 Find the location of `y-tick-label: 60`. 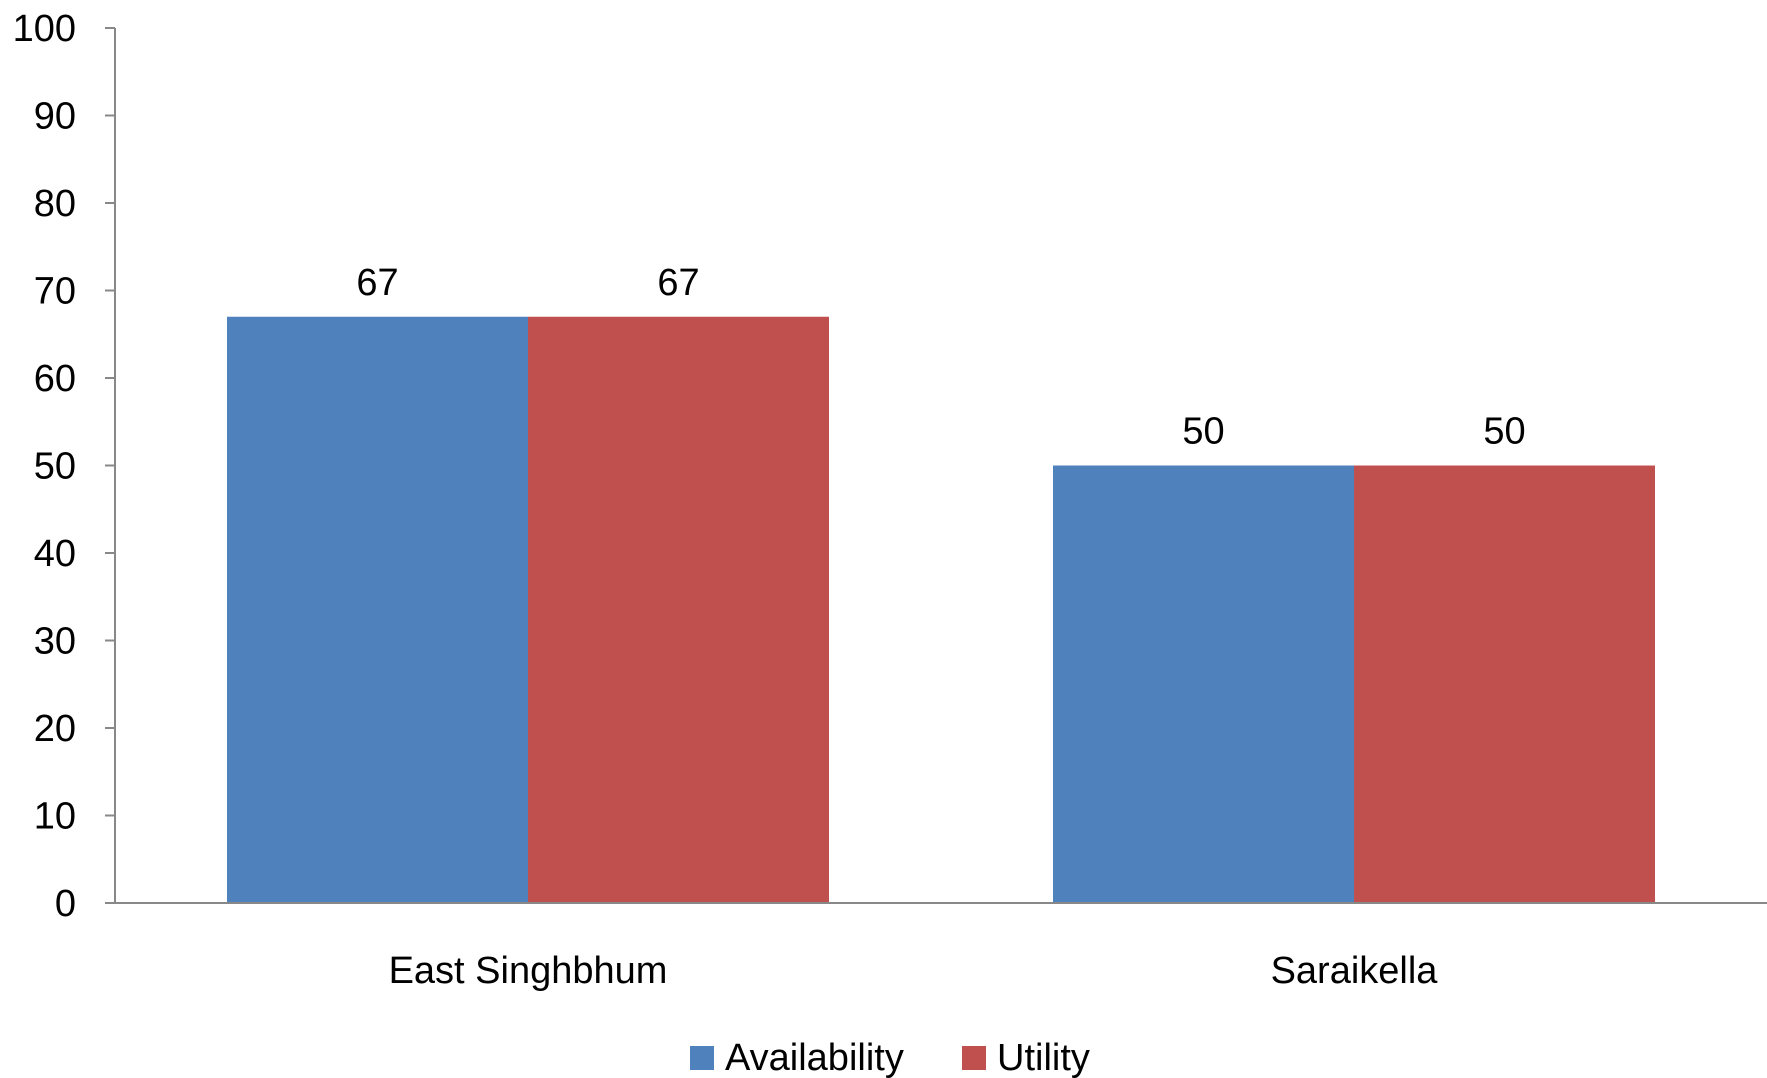

y-tick-label: 60 is located at coordinates (55, 379).